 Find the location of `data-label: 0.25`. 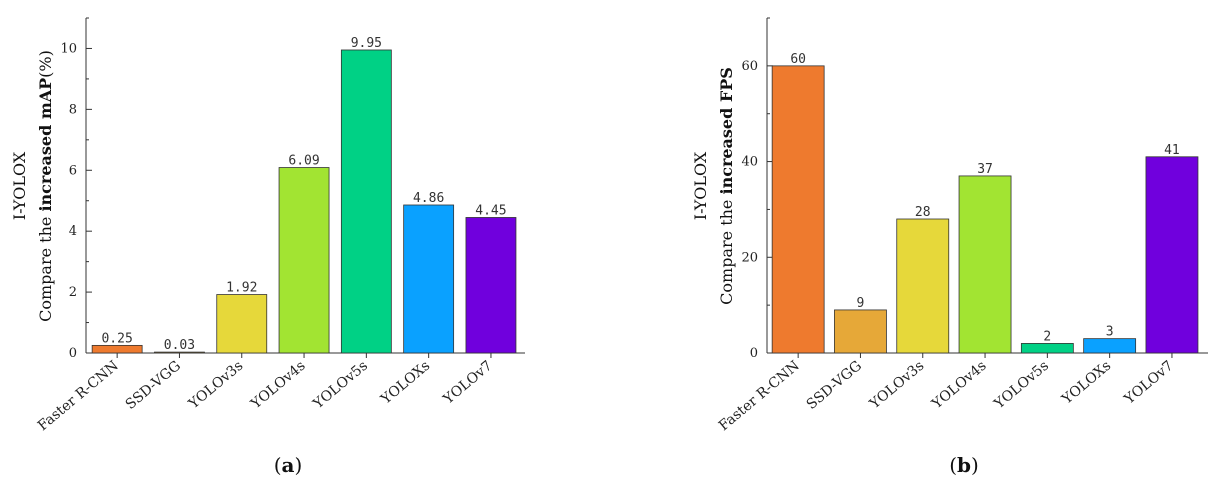

data-label: 0.25 is located at coordinates (116, 338).